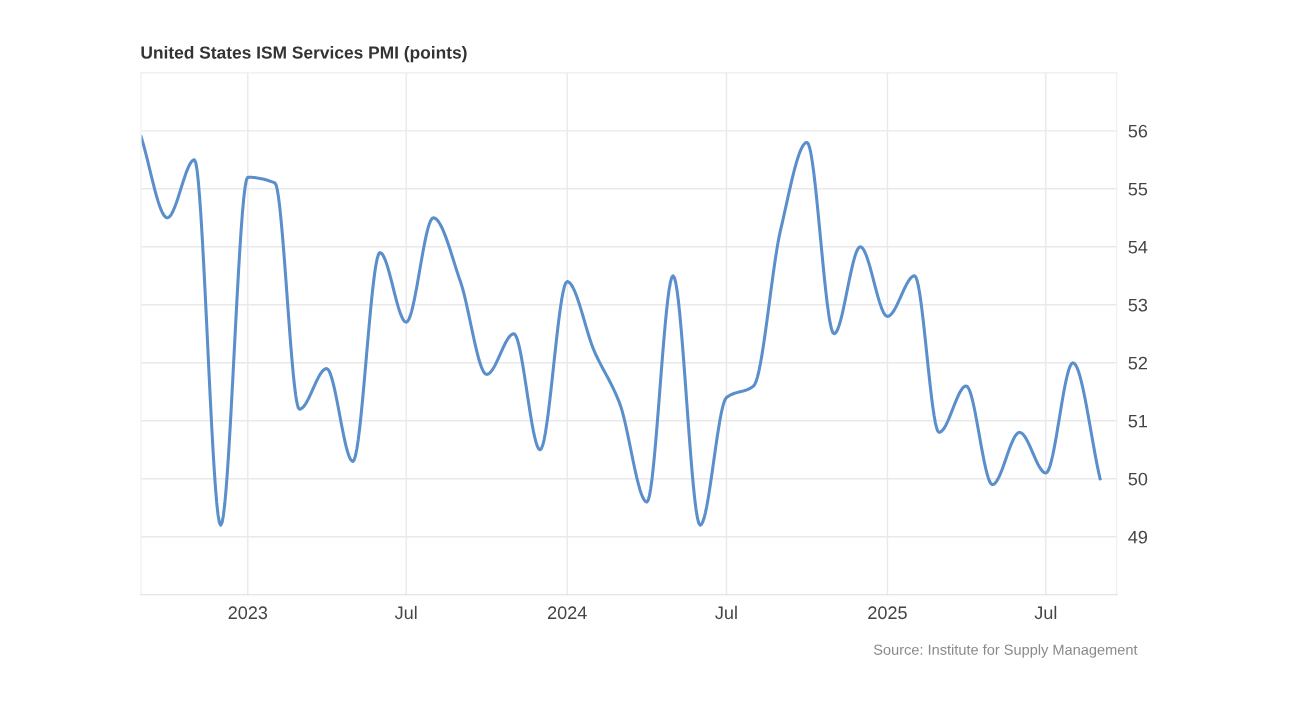 The height and width of the screenshot is (714, 1300). Describe the element at coordinates (1005, 651) in the screenshot. I see `source-note: Source: Institute for Supply Management` at that location.